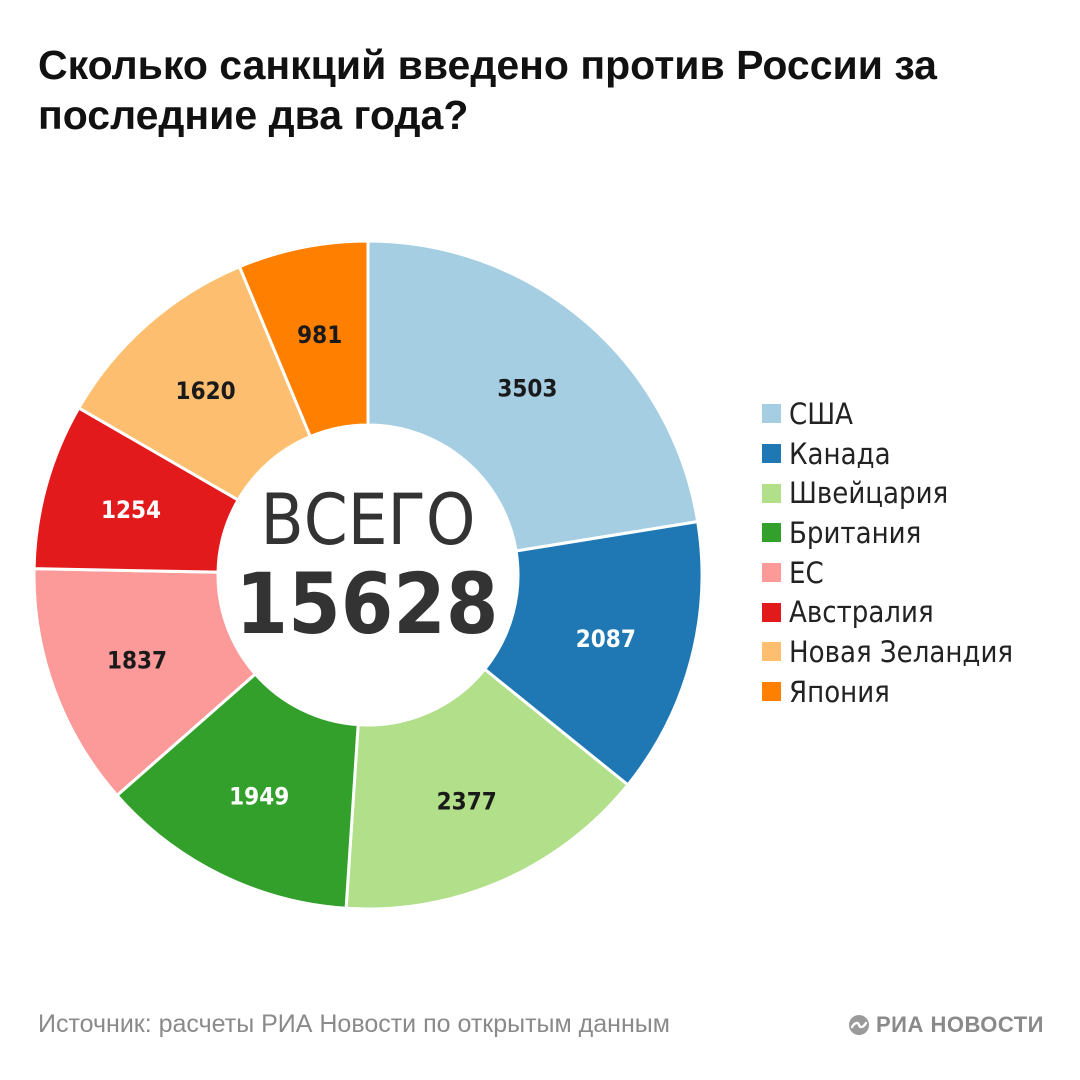 This screenshot has height=1080, width=1080. I want to click on slice-value-label: 981, so click(319, 335).